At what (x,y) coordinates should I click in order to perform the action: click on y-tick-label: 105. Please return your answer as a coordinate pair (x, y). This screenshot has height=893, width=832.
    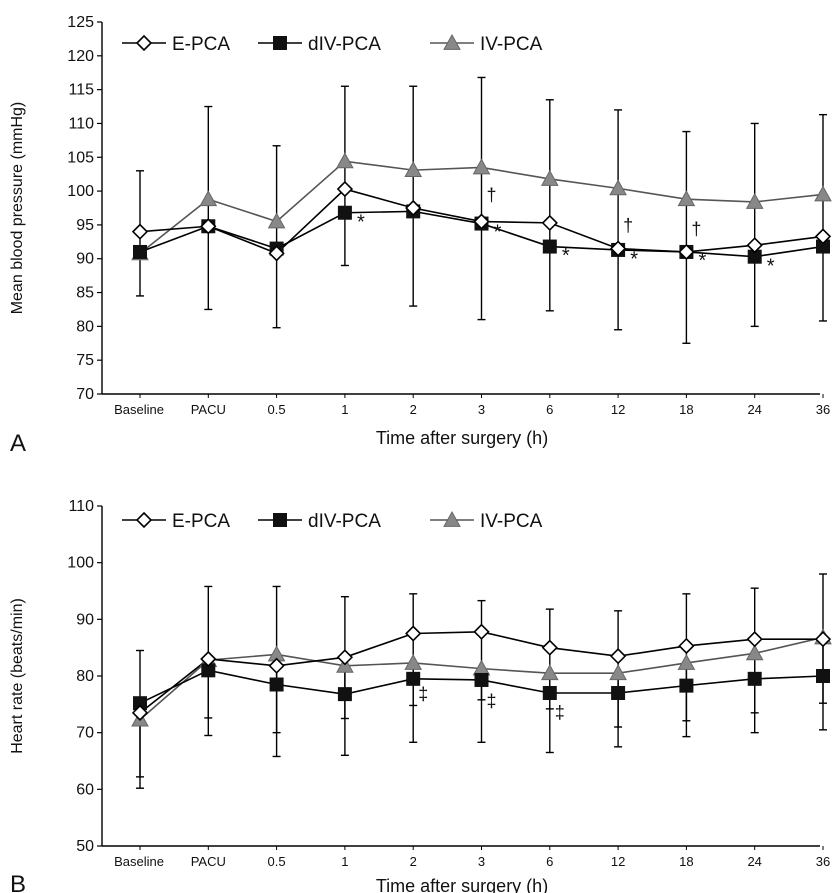
    Looking at the image, I should click on (80, 157).